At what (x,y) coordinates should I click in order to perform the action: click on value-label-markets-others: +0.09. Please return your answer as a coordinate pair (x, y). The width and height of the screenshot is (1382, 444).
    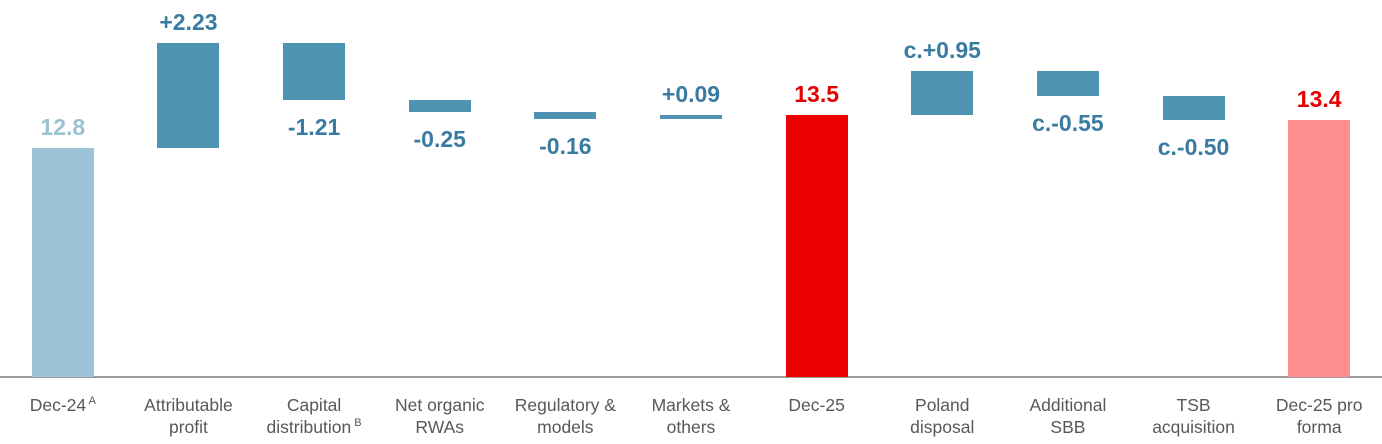
    Looking at the image, I should click on (691, 94).